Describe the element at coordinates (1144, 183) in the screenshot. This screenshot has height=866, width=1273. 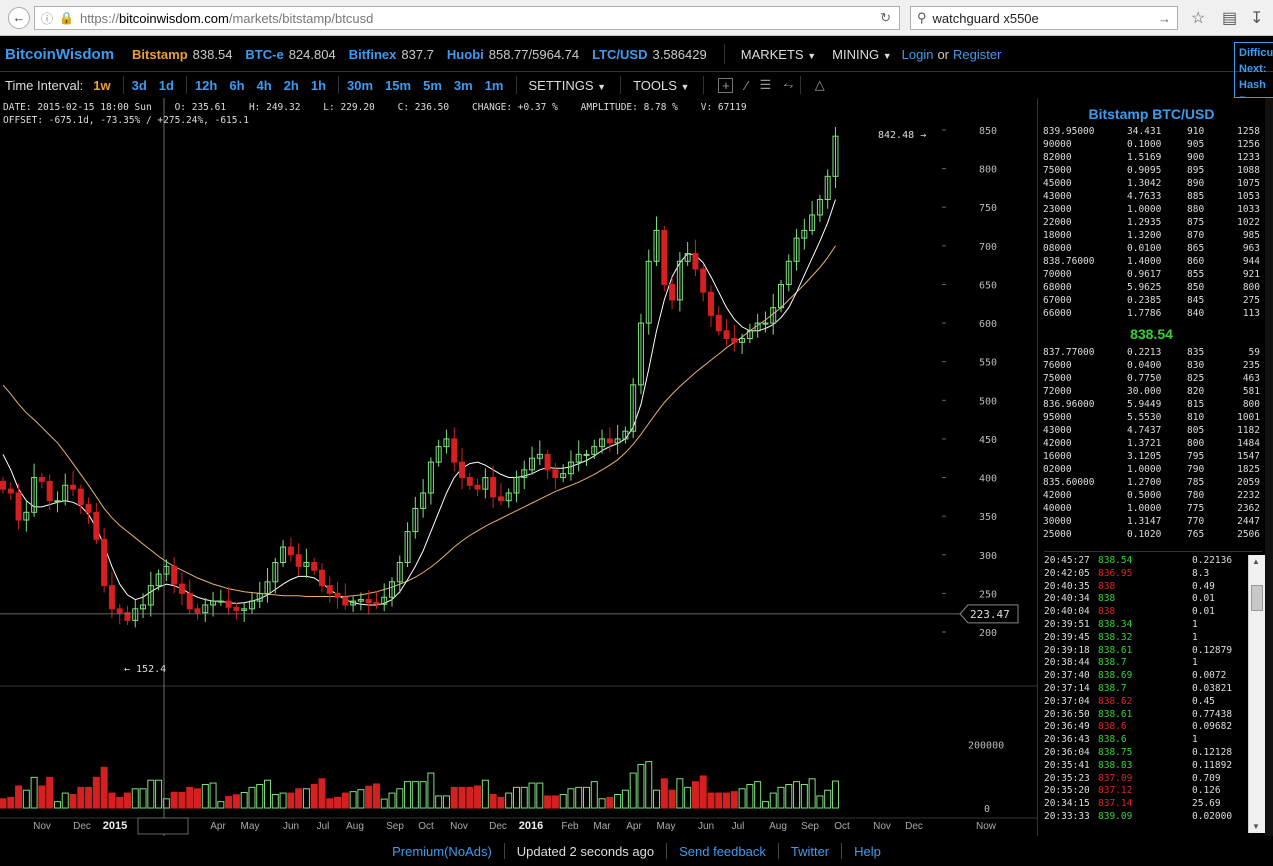
I see `ask-amount: 1.3042` at that location.